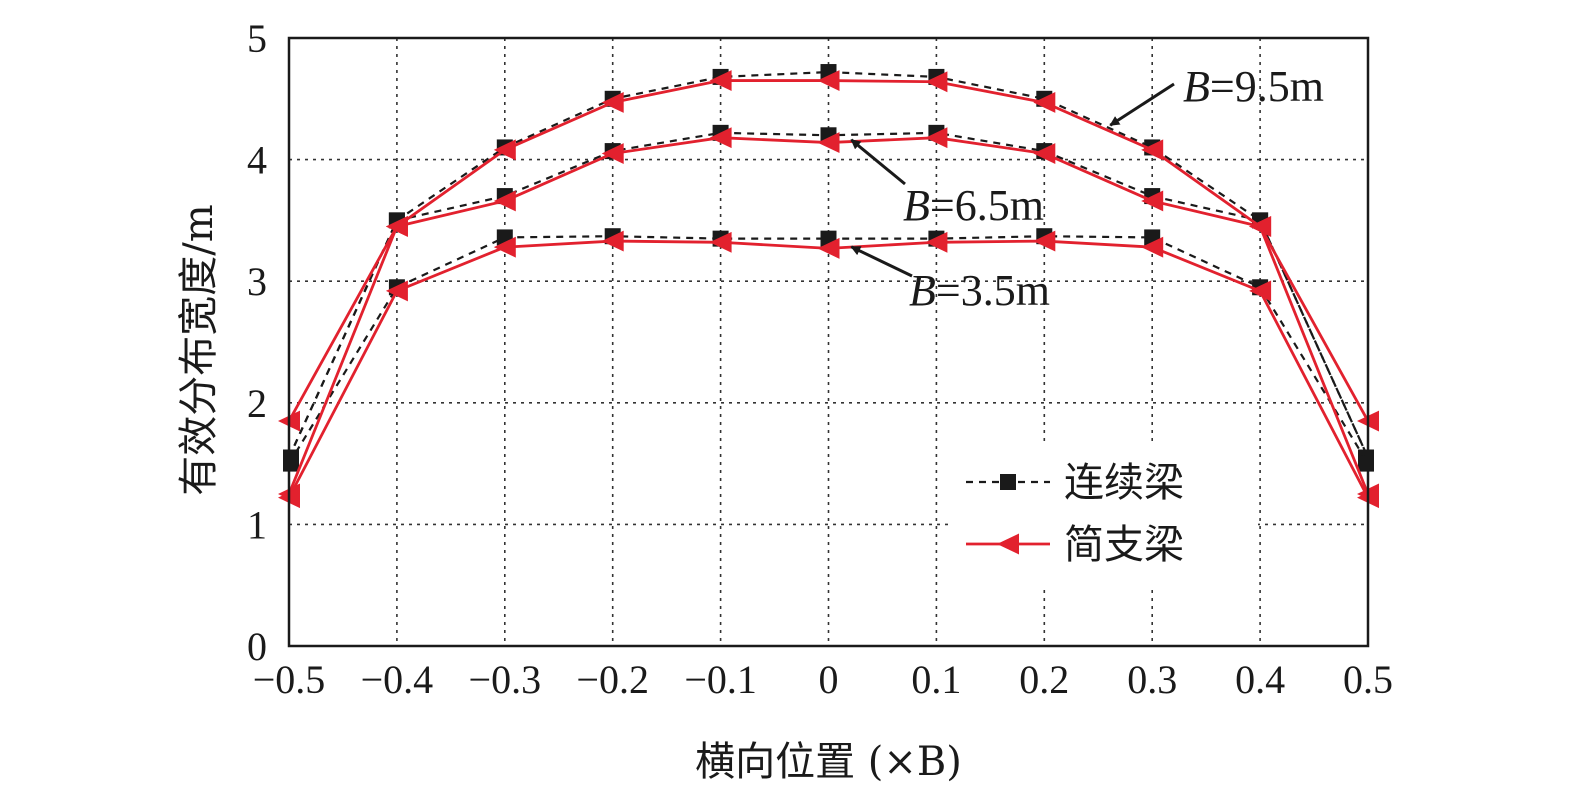  I want to click on annotations: B=9.5m B=6.5m B=3.5m, so click(1087, 188).